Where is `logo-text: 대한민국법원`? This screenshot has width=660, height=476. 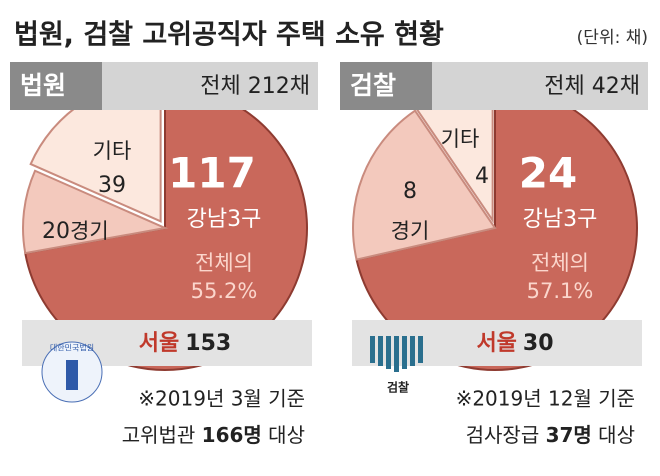
logo-text: 대한민국법원 is located at coordinates (72, 348).